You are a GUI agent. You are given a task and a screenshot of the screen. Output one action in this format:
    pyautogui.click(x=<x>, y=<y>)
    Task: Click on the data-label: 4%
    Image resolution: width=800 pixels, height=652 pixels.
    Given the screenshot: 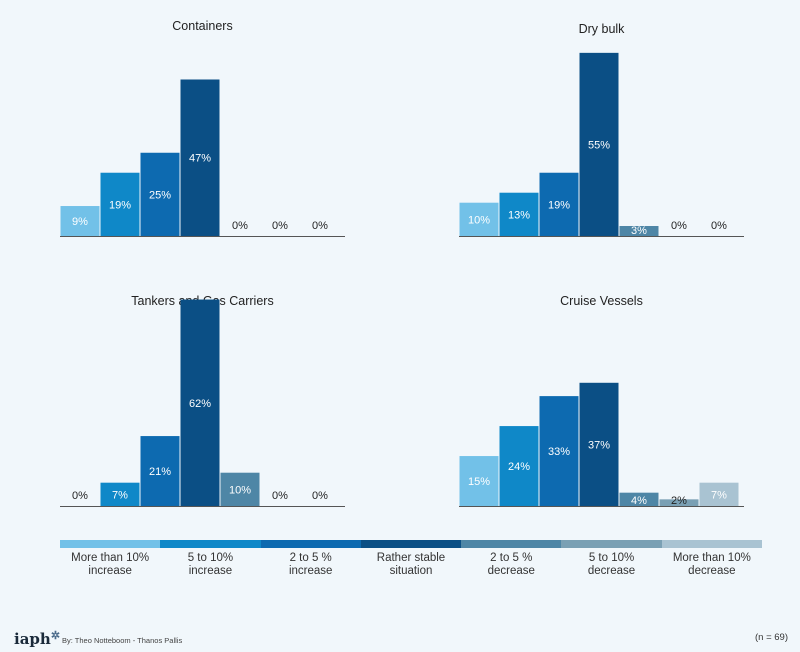 What is the action you would take?
    pyautogui.click(x=639, y=501)
    